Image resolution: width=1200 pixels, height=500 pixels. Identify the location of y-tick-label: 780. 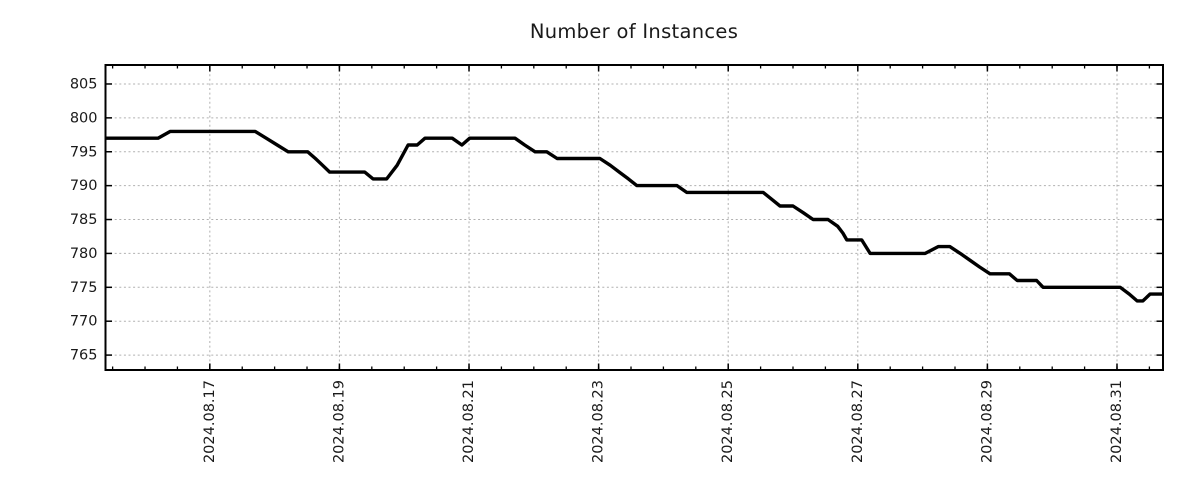
(84, 254).